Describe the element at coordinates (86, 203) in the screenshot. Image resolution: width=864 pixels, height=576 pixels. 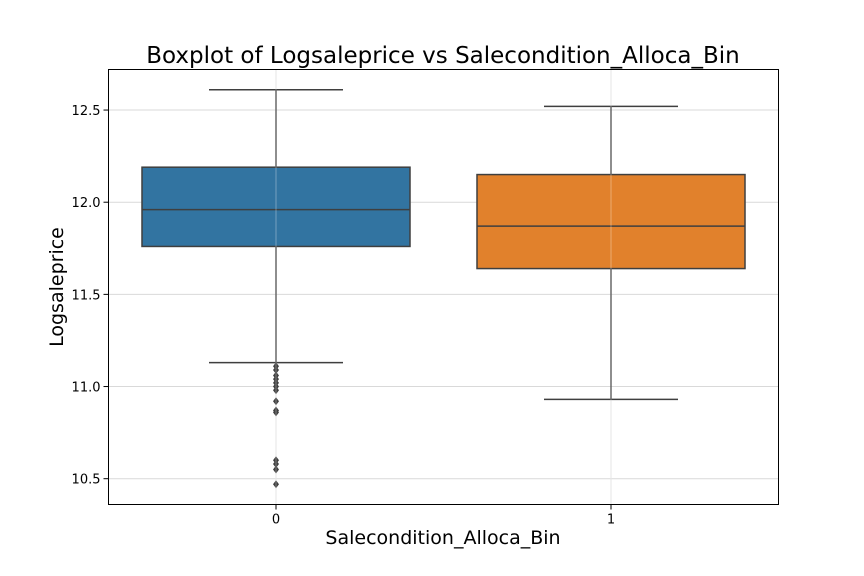
I see `y-tick-label: 12.0` at that location.